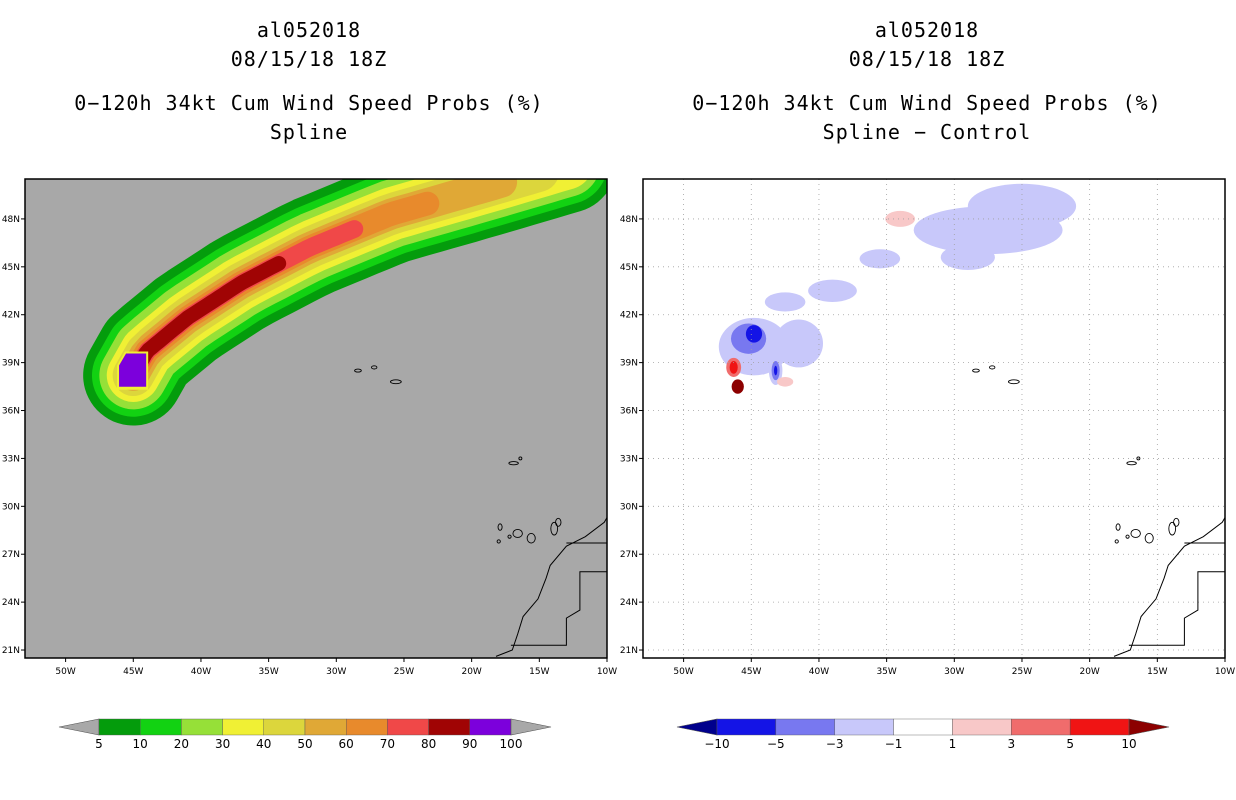 The height and width of the screenshot is (800, 1236). What do you see at coordinates (387, 744) in the screenshot?
I see `colorbar-label: 70` at bounding box center [387, 744].